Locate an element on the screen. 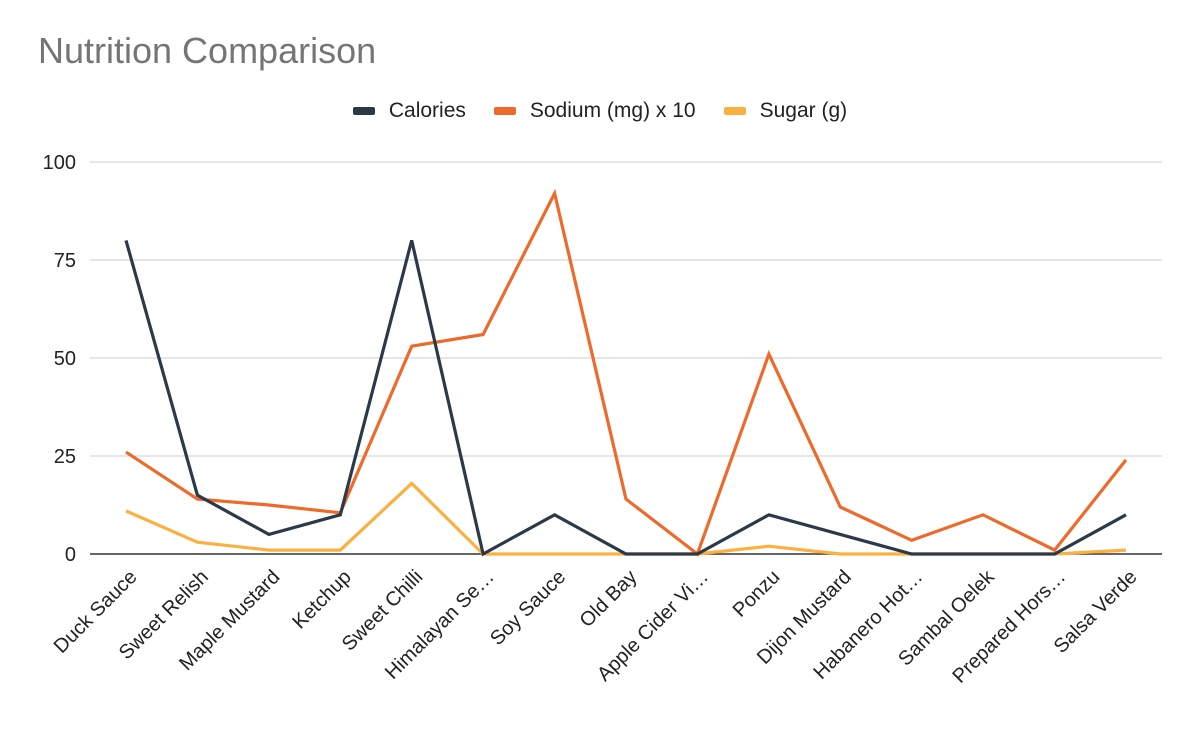 Image resolution: width=1200 pixels, height=742 pixels. legend-label: Sodium (mg) x 10 is located at coordinates (612, 110).